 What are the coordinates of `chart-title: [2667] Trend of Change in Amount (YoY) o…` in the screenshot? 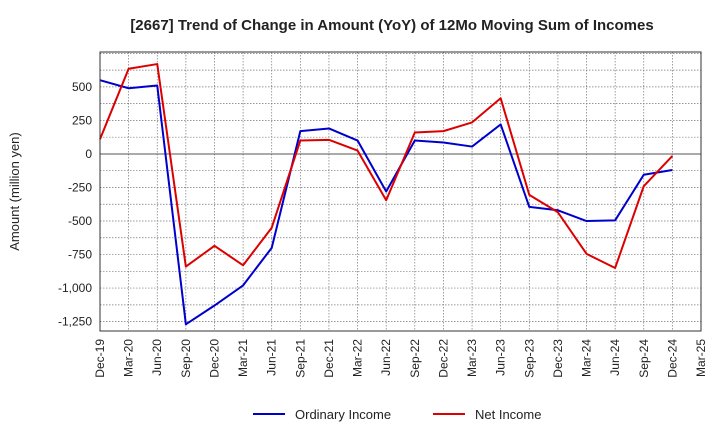 It's located at (391, 25).